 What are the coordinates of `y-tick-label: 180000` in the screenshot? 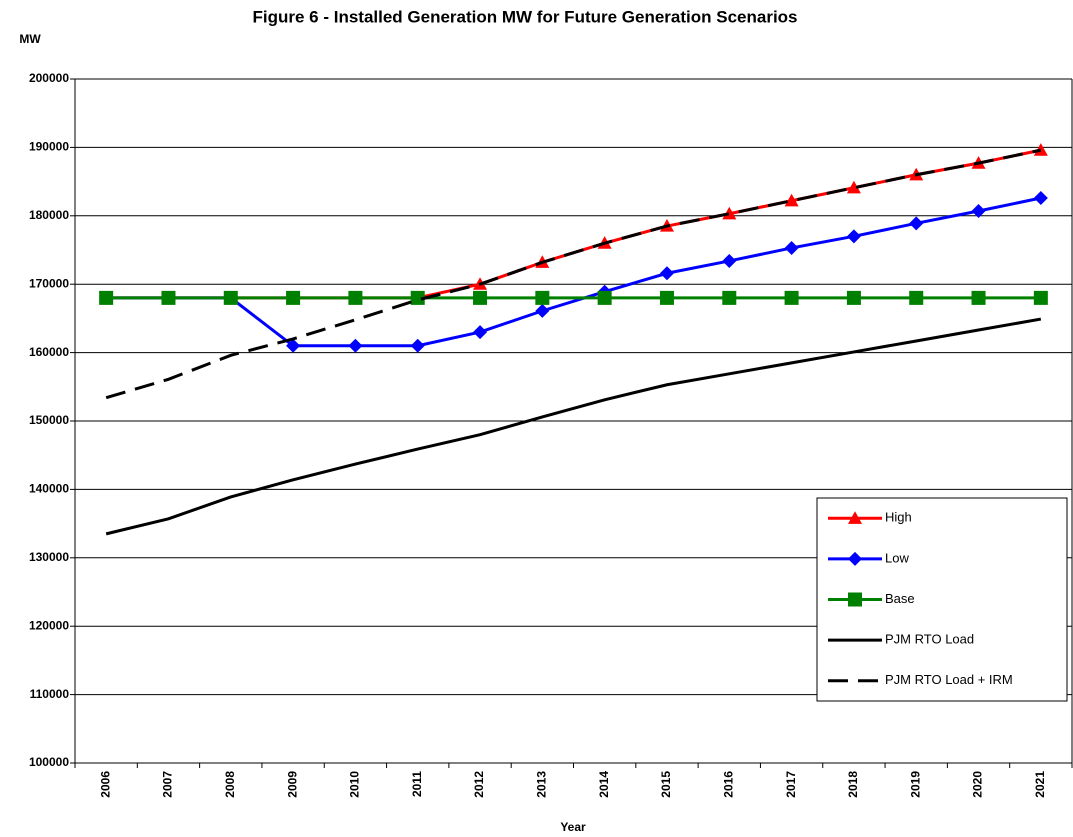 It's located at (49, 215).